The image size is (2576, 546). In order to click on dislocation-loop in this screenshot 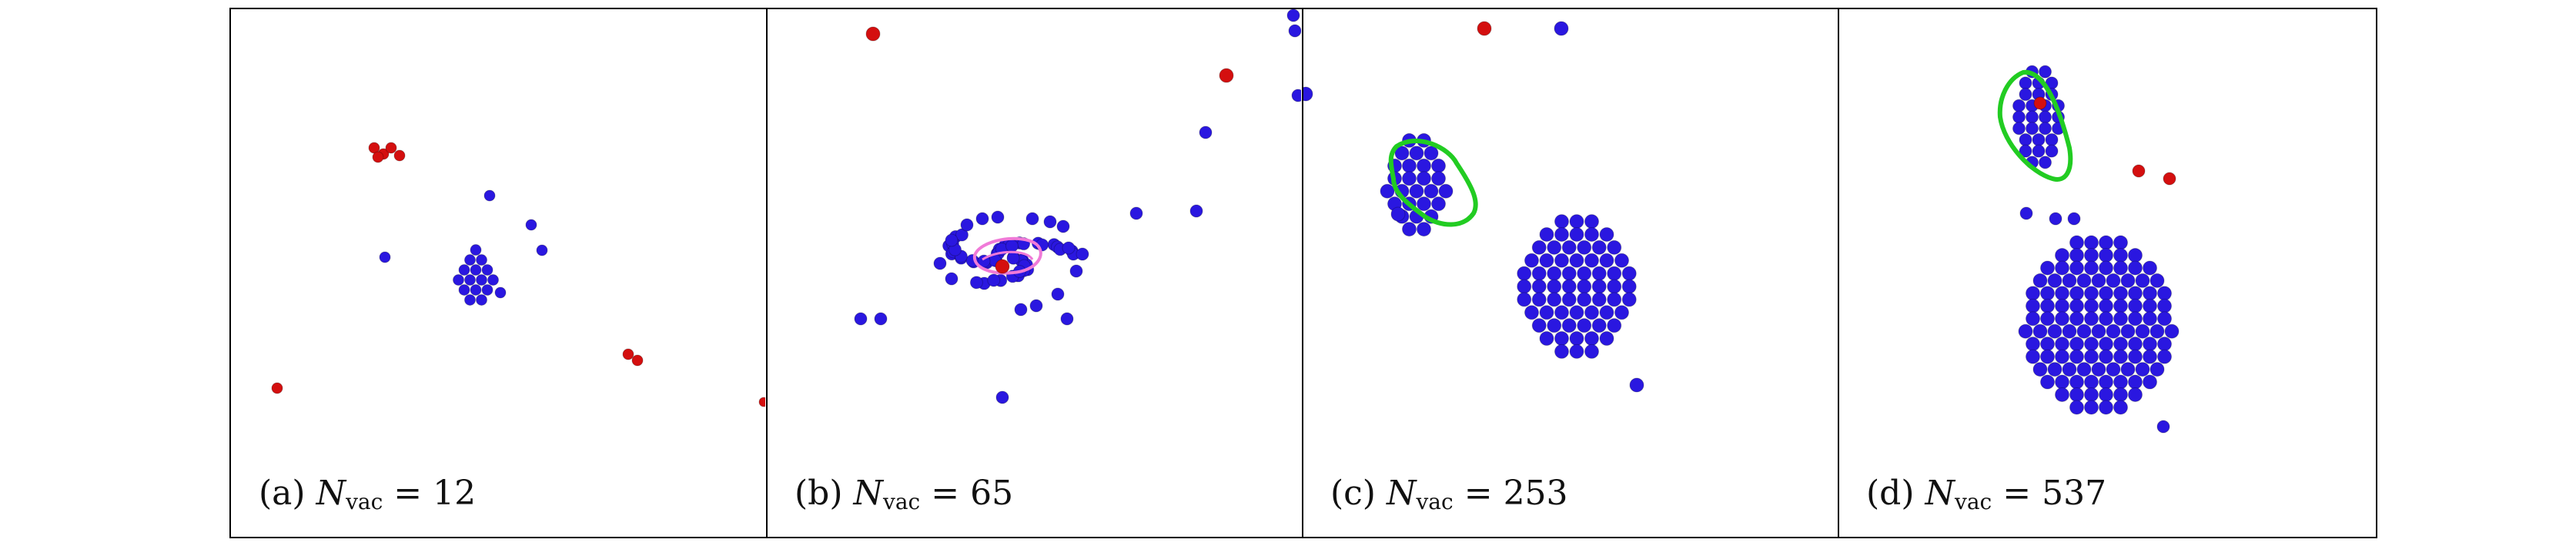, I will do `click(1007, 256)`.